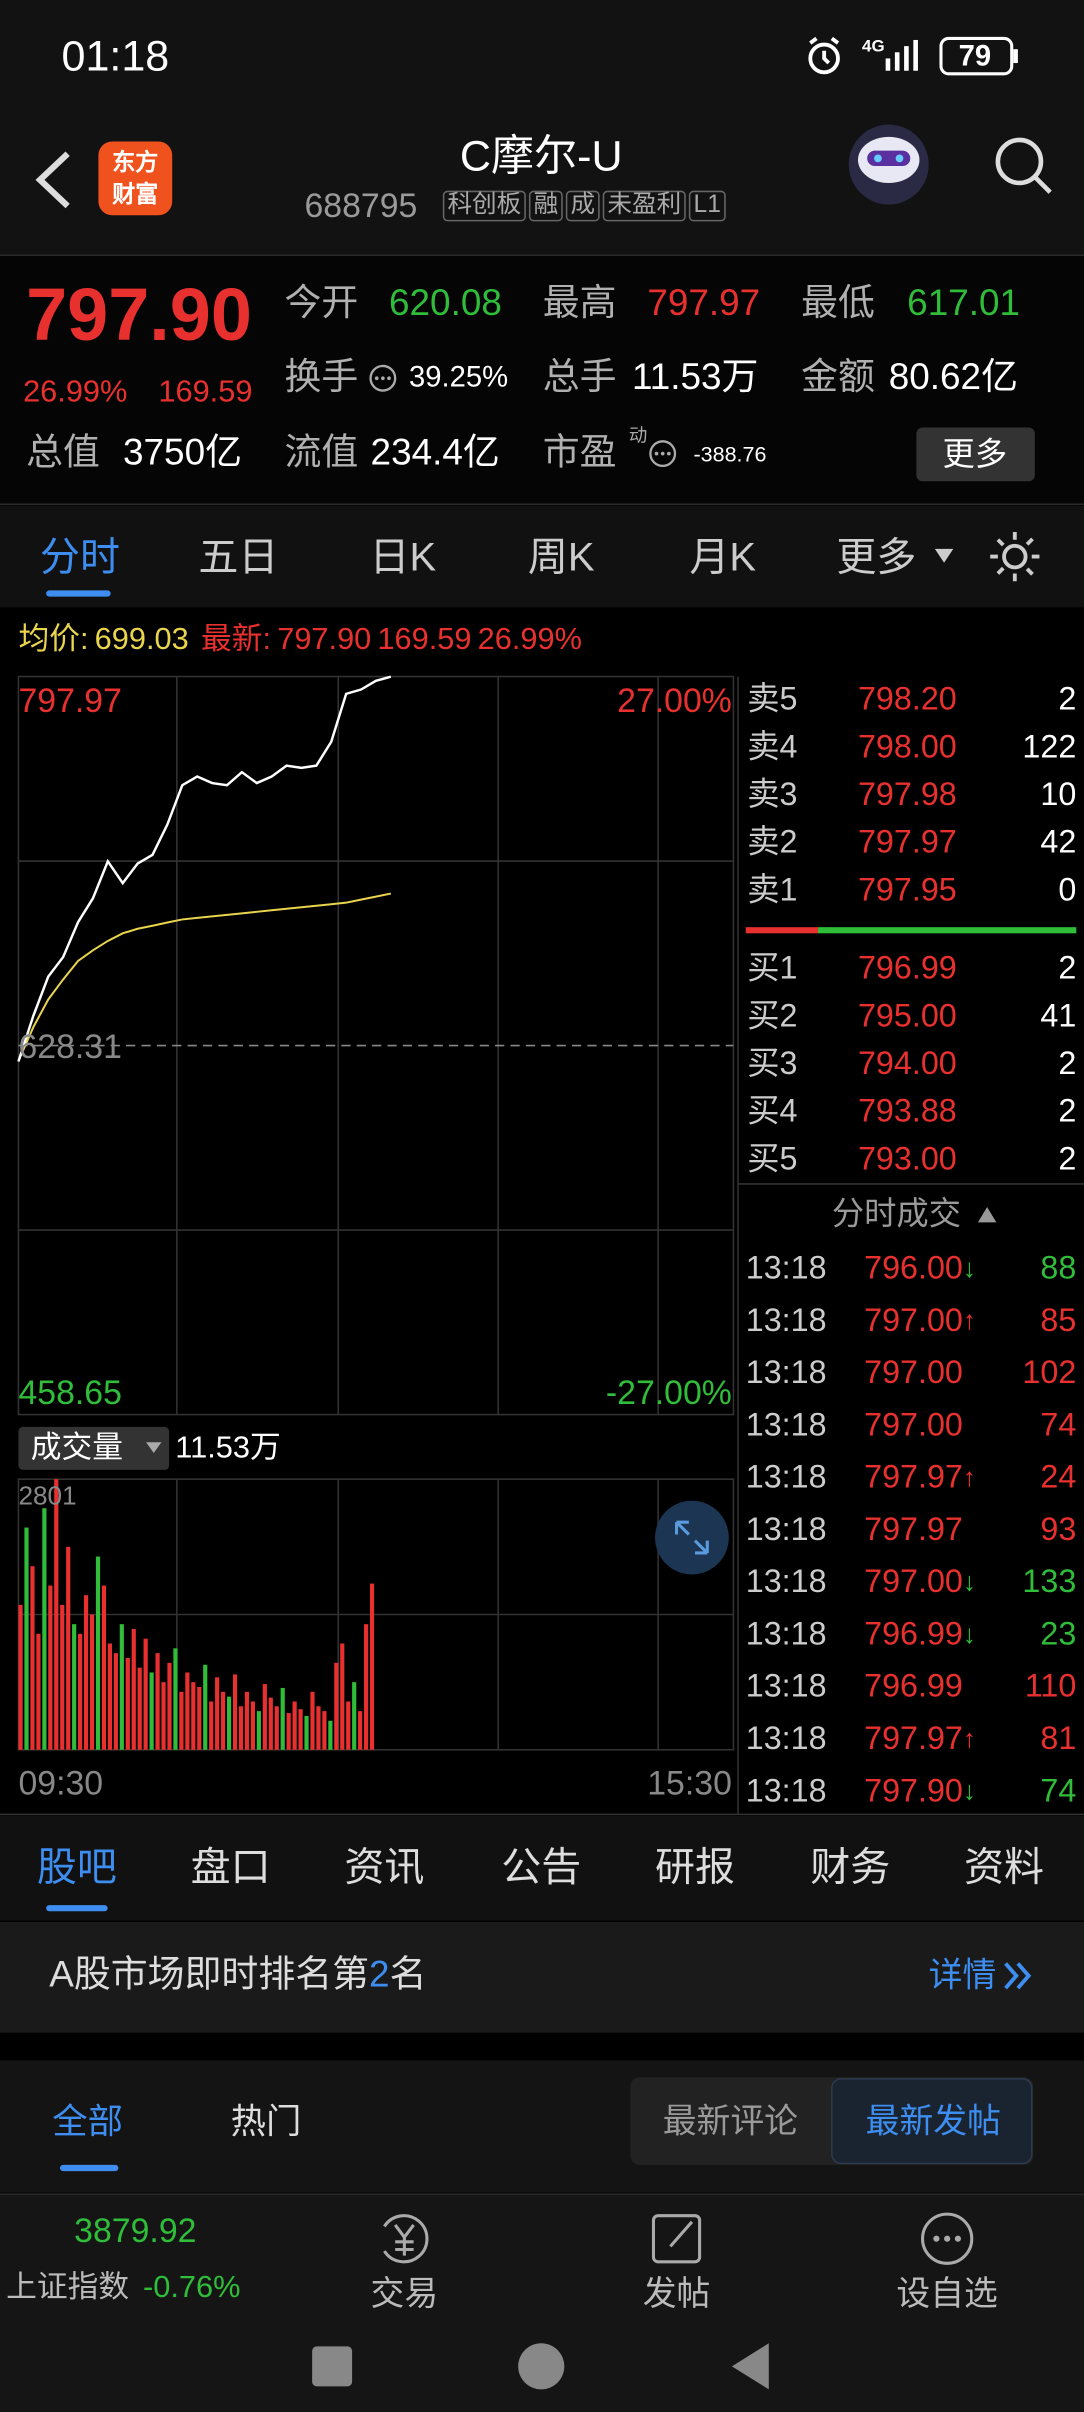 The width and height of the screenshot is (1084, 2412). I want to click on quote-bg, so click(542, 380).